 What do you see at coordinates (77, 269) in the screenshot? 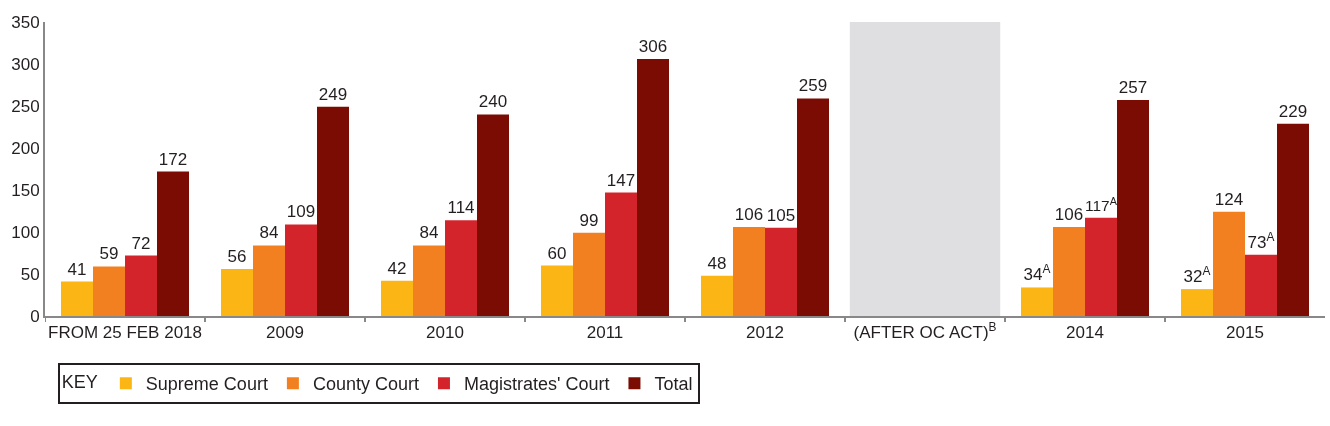
I see `data-label: 41` at bounding box center [77, 269].